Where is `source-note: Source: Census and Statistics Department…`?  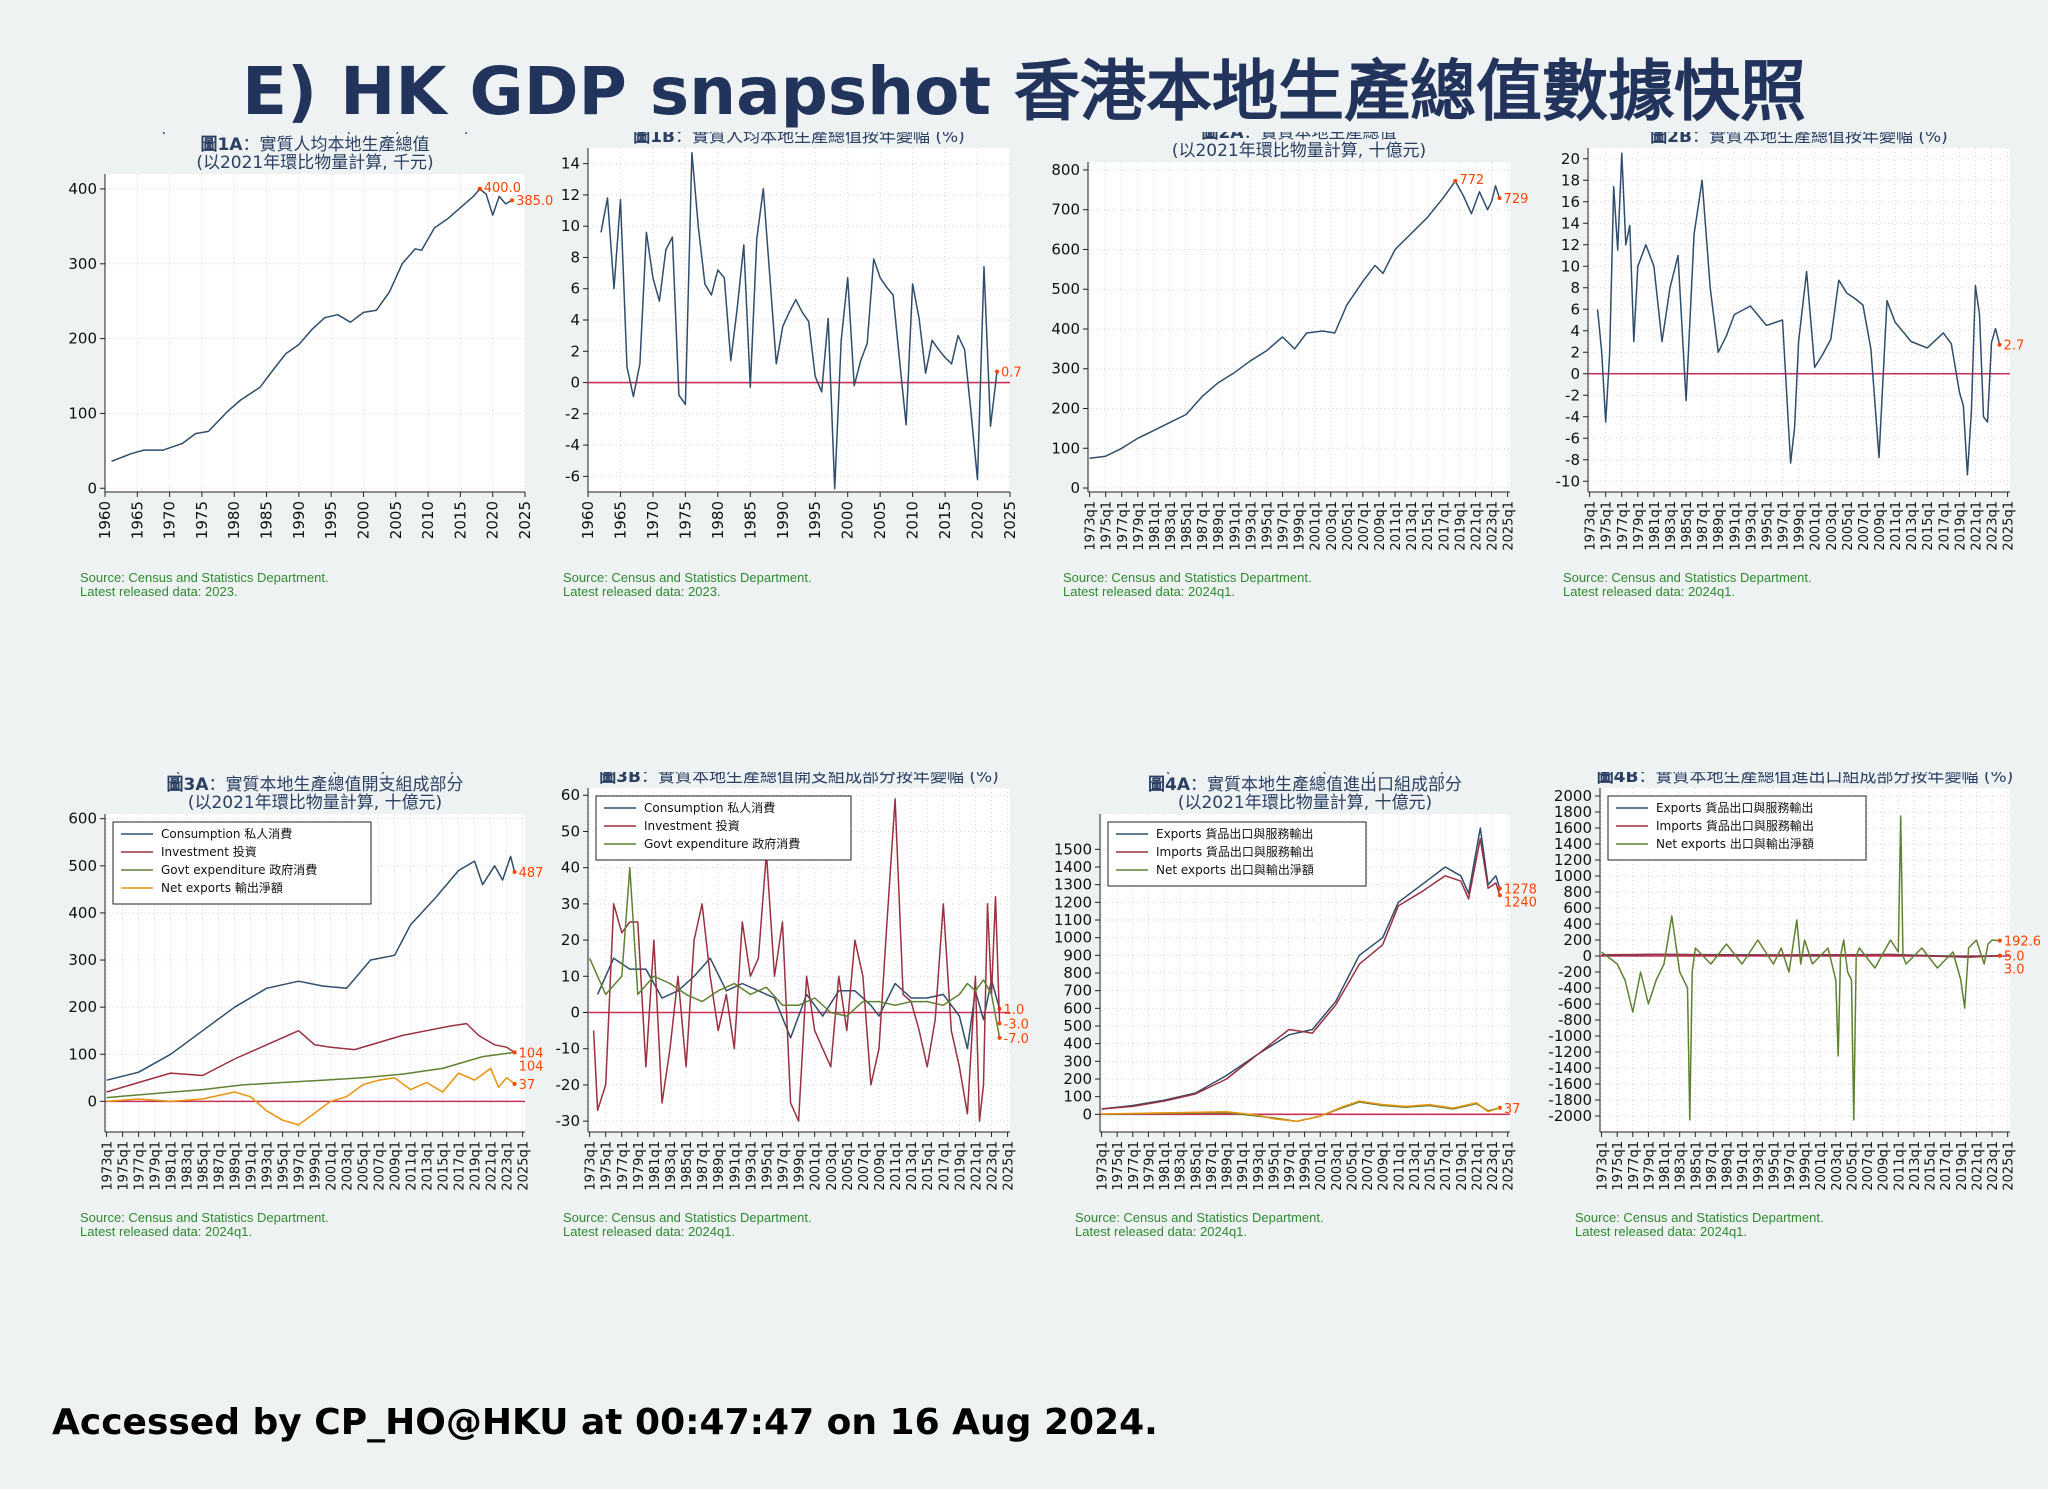
source-note: Source: Census and Statistics Department… is located at coordinates (1687, 577).